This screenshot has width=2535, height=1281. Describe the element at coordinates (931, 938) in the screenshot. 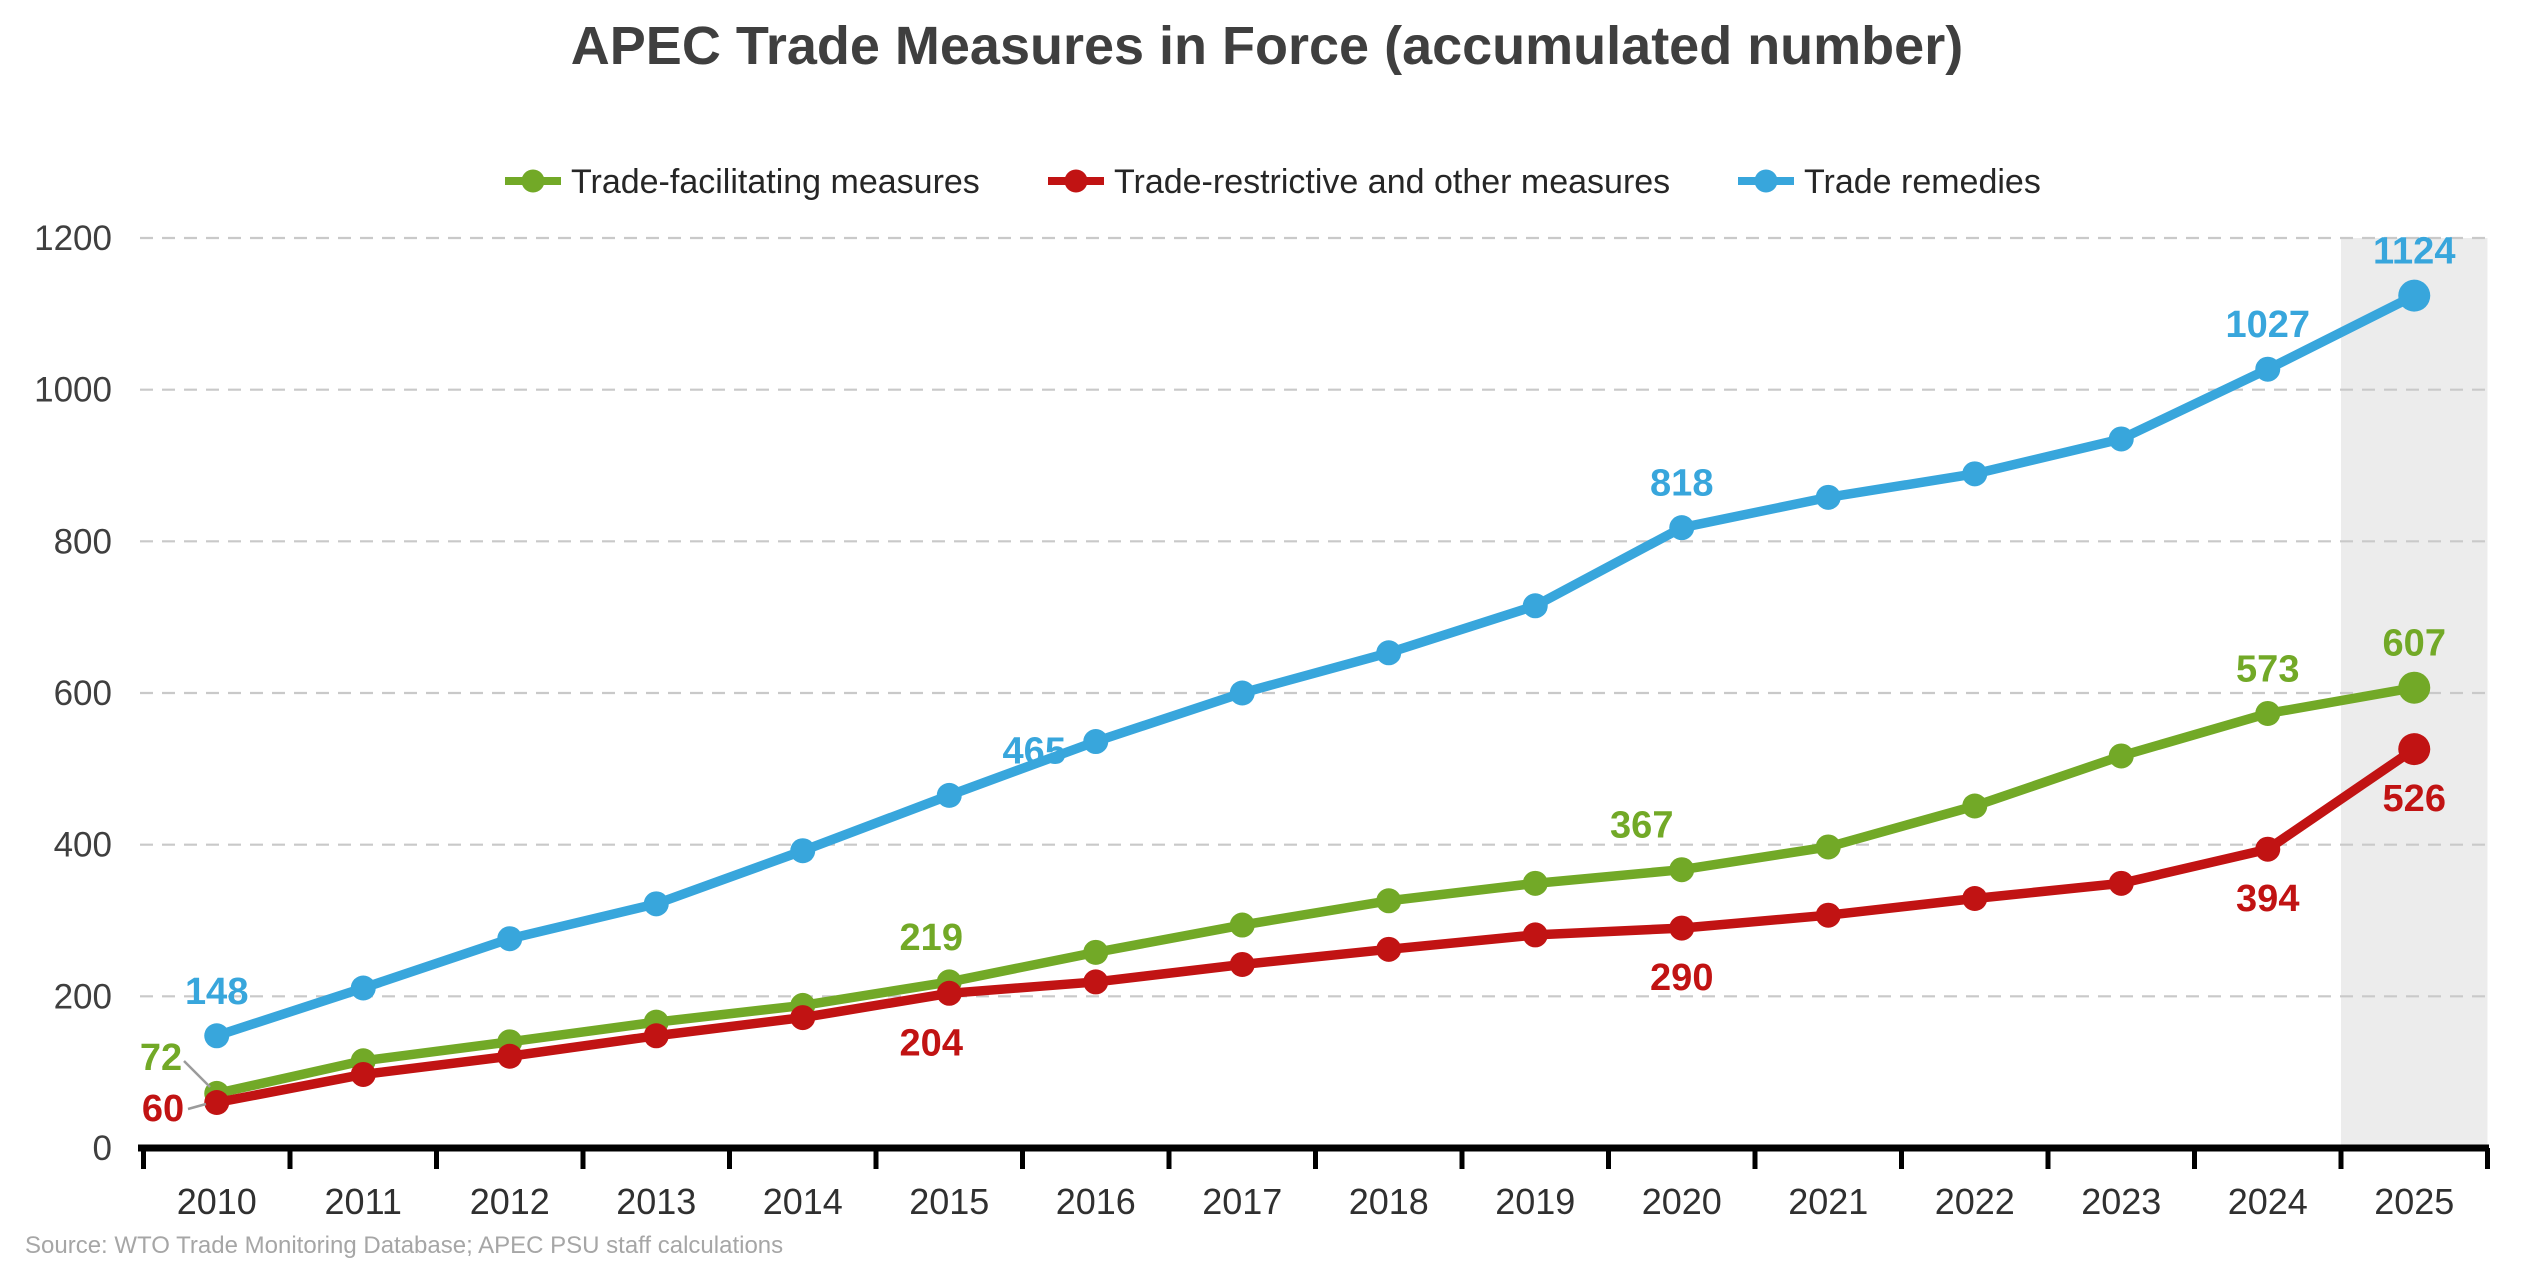

I see `data-label: 219` at that location.